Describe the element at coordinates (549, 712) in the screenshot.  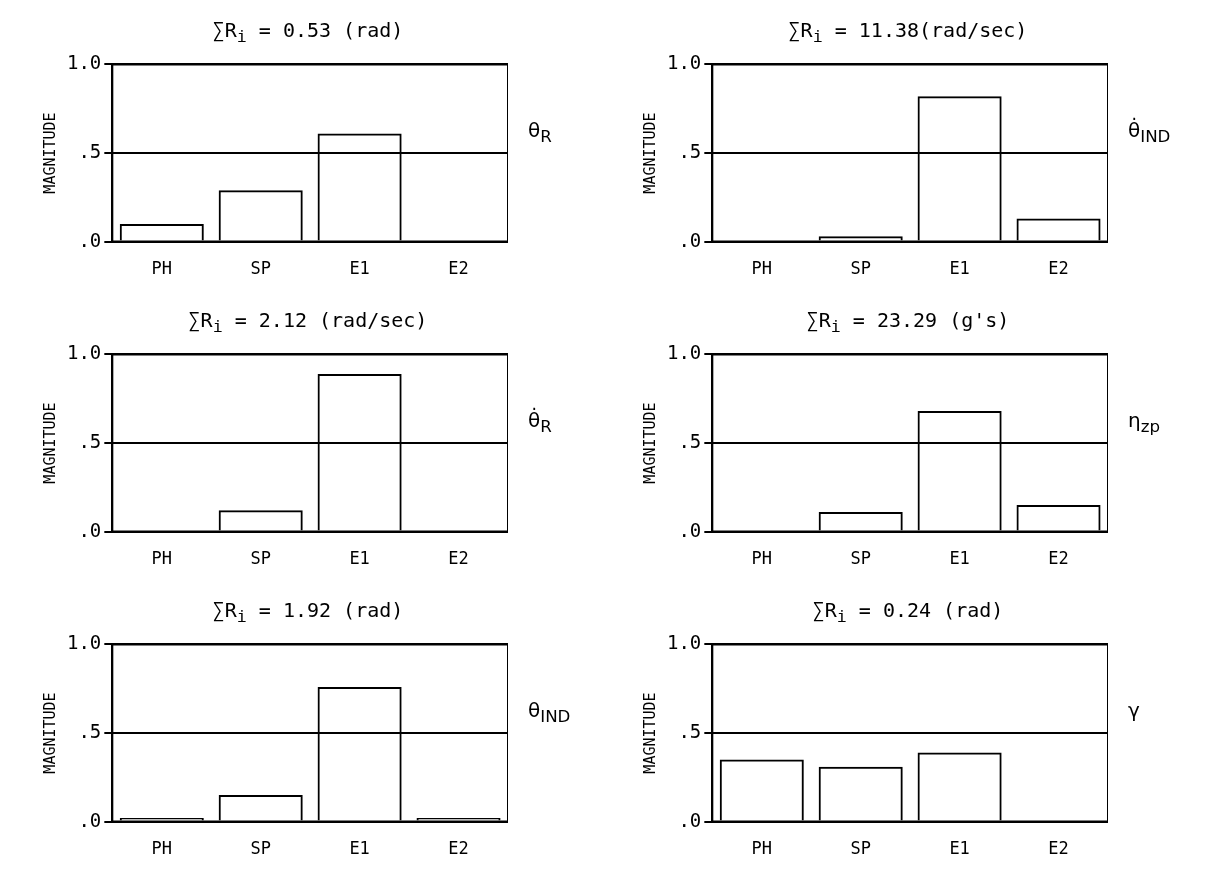
I see `y2-axis-title: θ$_{IND}$` at that location.